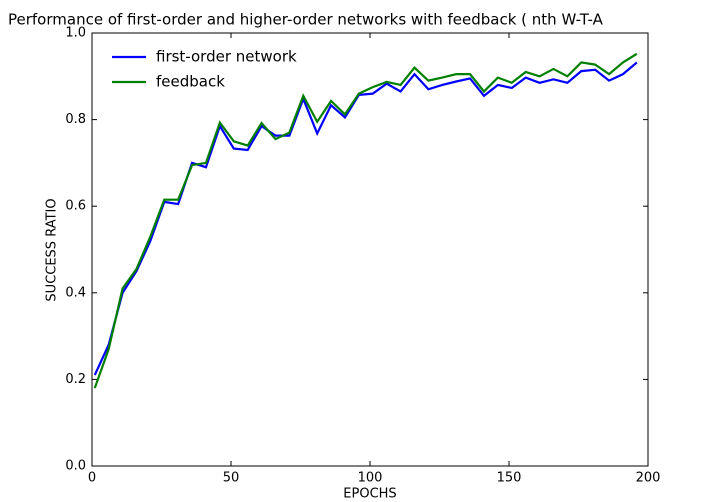  I want to click on y-tick-label: 0.2, so click(75, 379).